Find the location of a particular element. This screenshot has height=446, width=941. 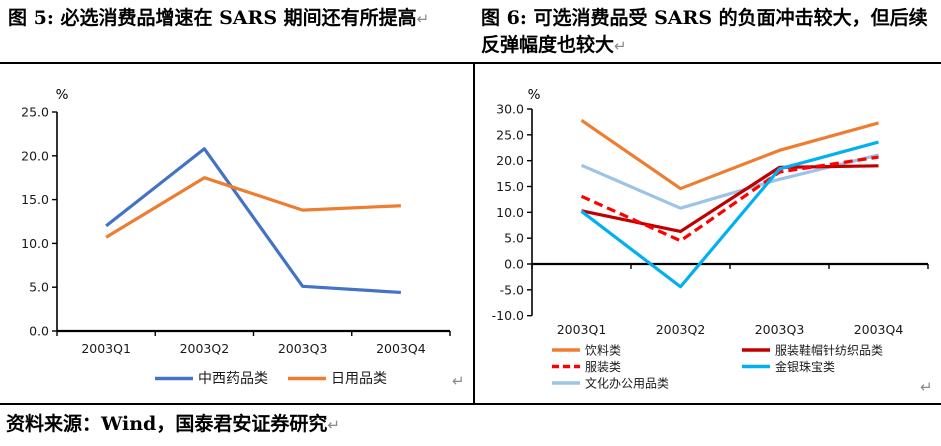

series-line-金银珠宝类 is located at coordinates (729, 214).